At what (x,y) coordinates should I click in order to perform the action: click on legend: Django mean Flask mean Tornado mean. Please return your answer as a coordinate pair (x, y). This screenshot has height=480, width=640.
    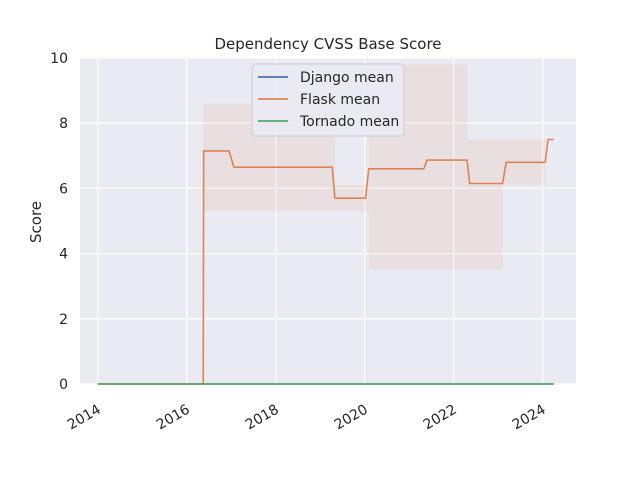
    Looking at the image, I should click on (328, 100).